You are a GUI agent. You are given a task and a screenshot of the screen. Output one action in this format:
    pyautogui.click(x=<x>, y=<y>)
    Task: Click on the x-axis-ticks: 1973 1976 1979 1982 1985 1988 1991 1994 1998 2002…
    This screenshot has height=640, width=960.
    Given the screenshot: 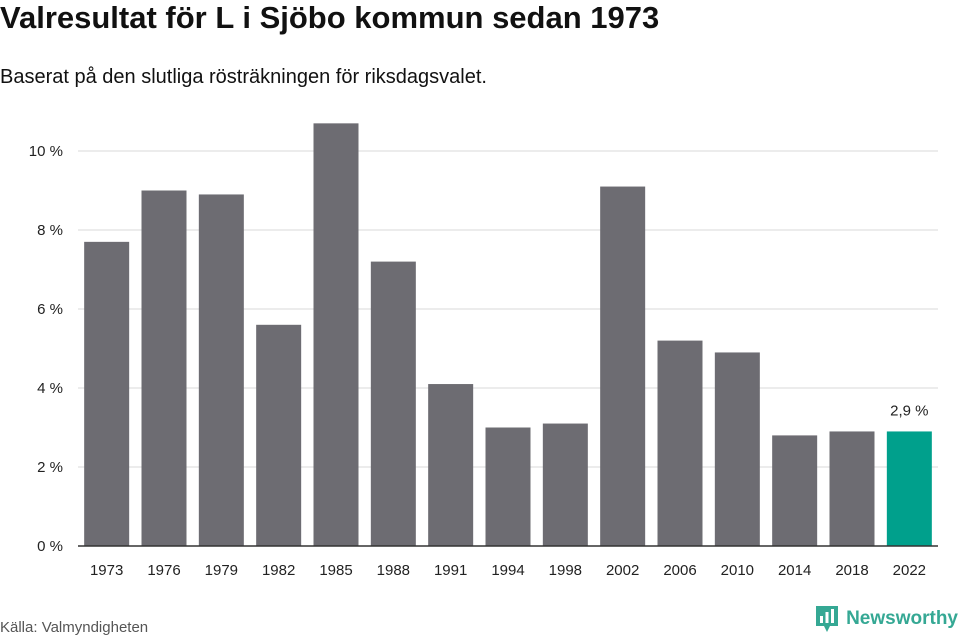 What is the action you would take?
    pyautogui.click(x=508, y=570)
    